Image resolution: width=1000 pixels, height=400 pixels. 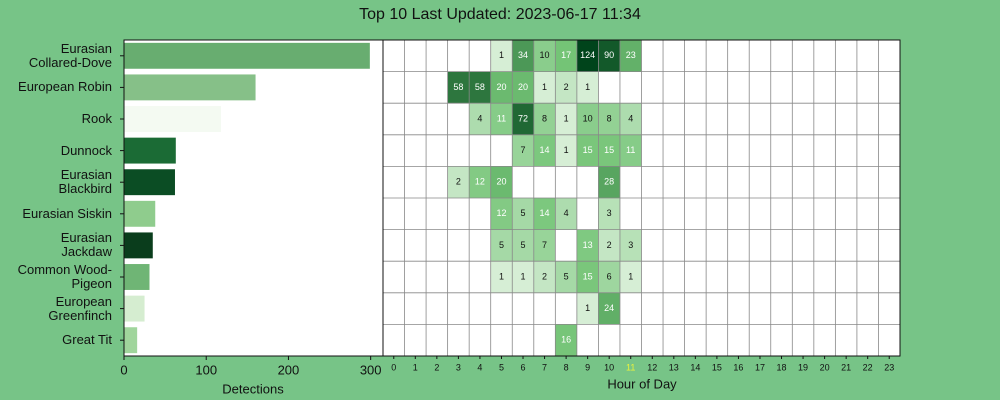 I want to click on x-tick-label: 4, so click(x=479, y=367).